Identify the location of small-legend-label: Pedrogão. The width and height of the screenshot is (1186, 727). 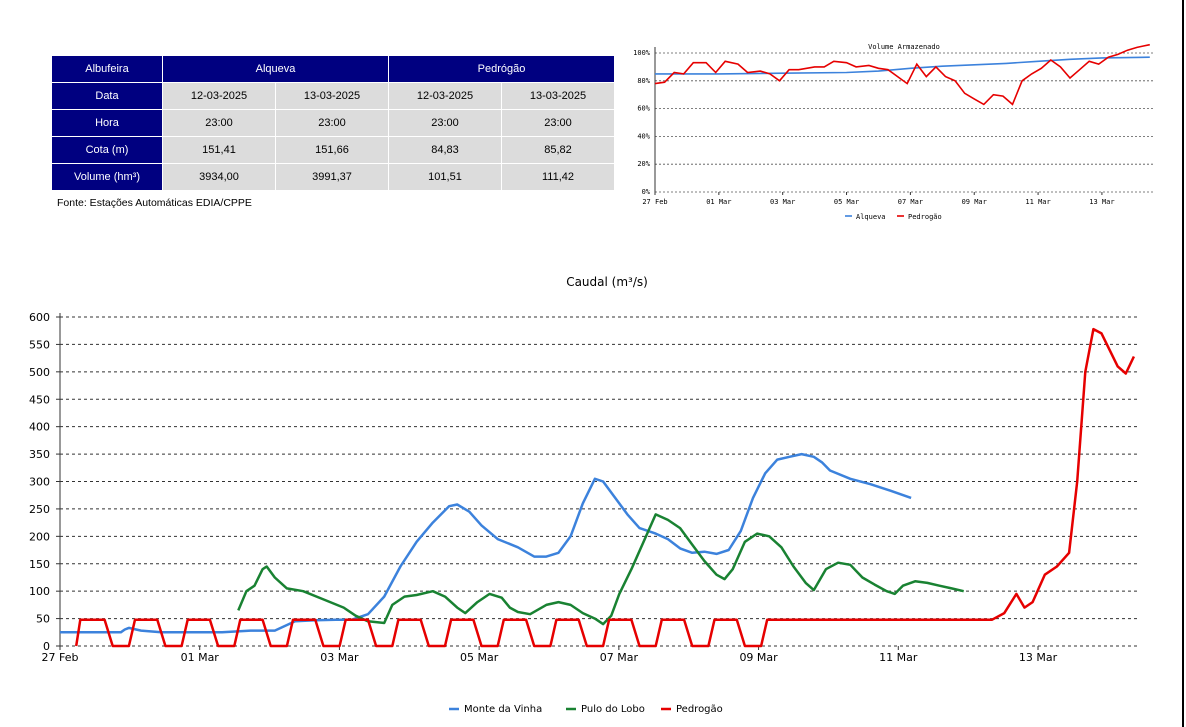
(925, 217).